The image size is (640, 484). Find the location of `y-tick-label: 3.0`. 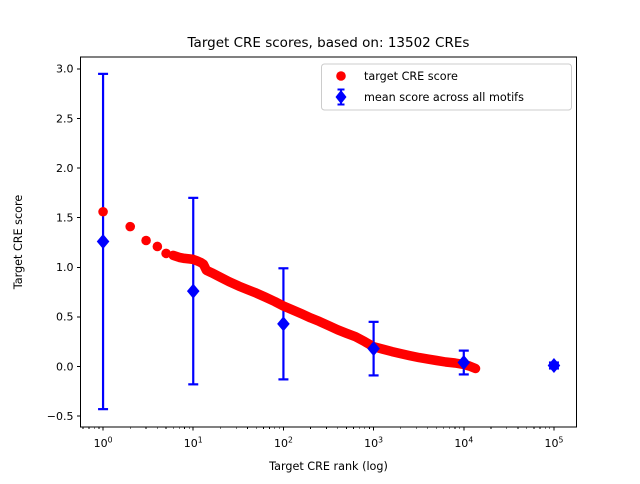

y-tick-label: 3.0 is located at coordinates (65, 69).